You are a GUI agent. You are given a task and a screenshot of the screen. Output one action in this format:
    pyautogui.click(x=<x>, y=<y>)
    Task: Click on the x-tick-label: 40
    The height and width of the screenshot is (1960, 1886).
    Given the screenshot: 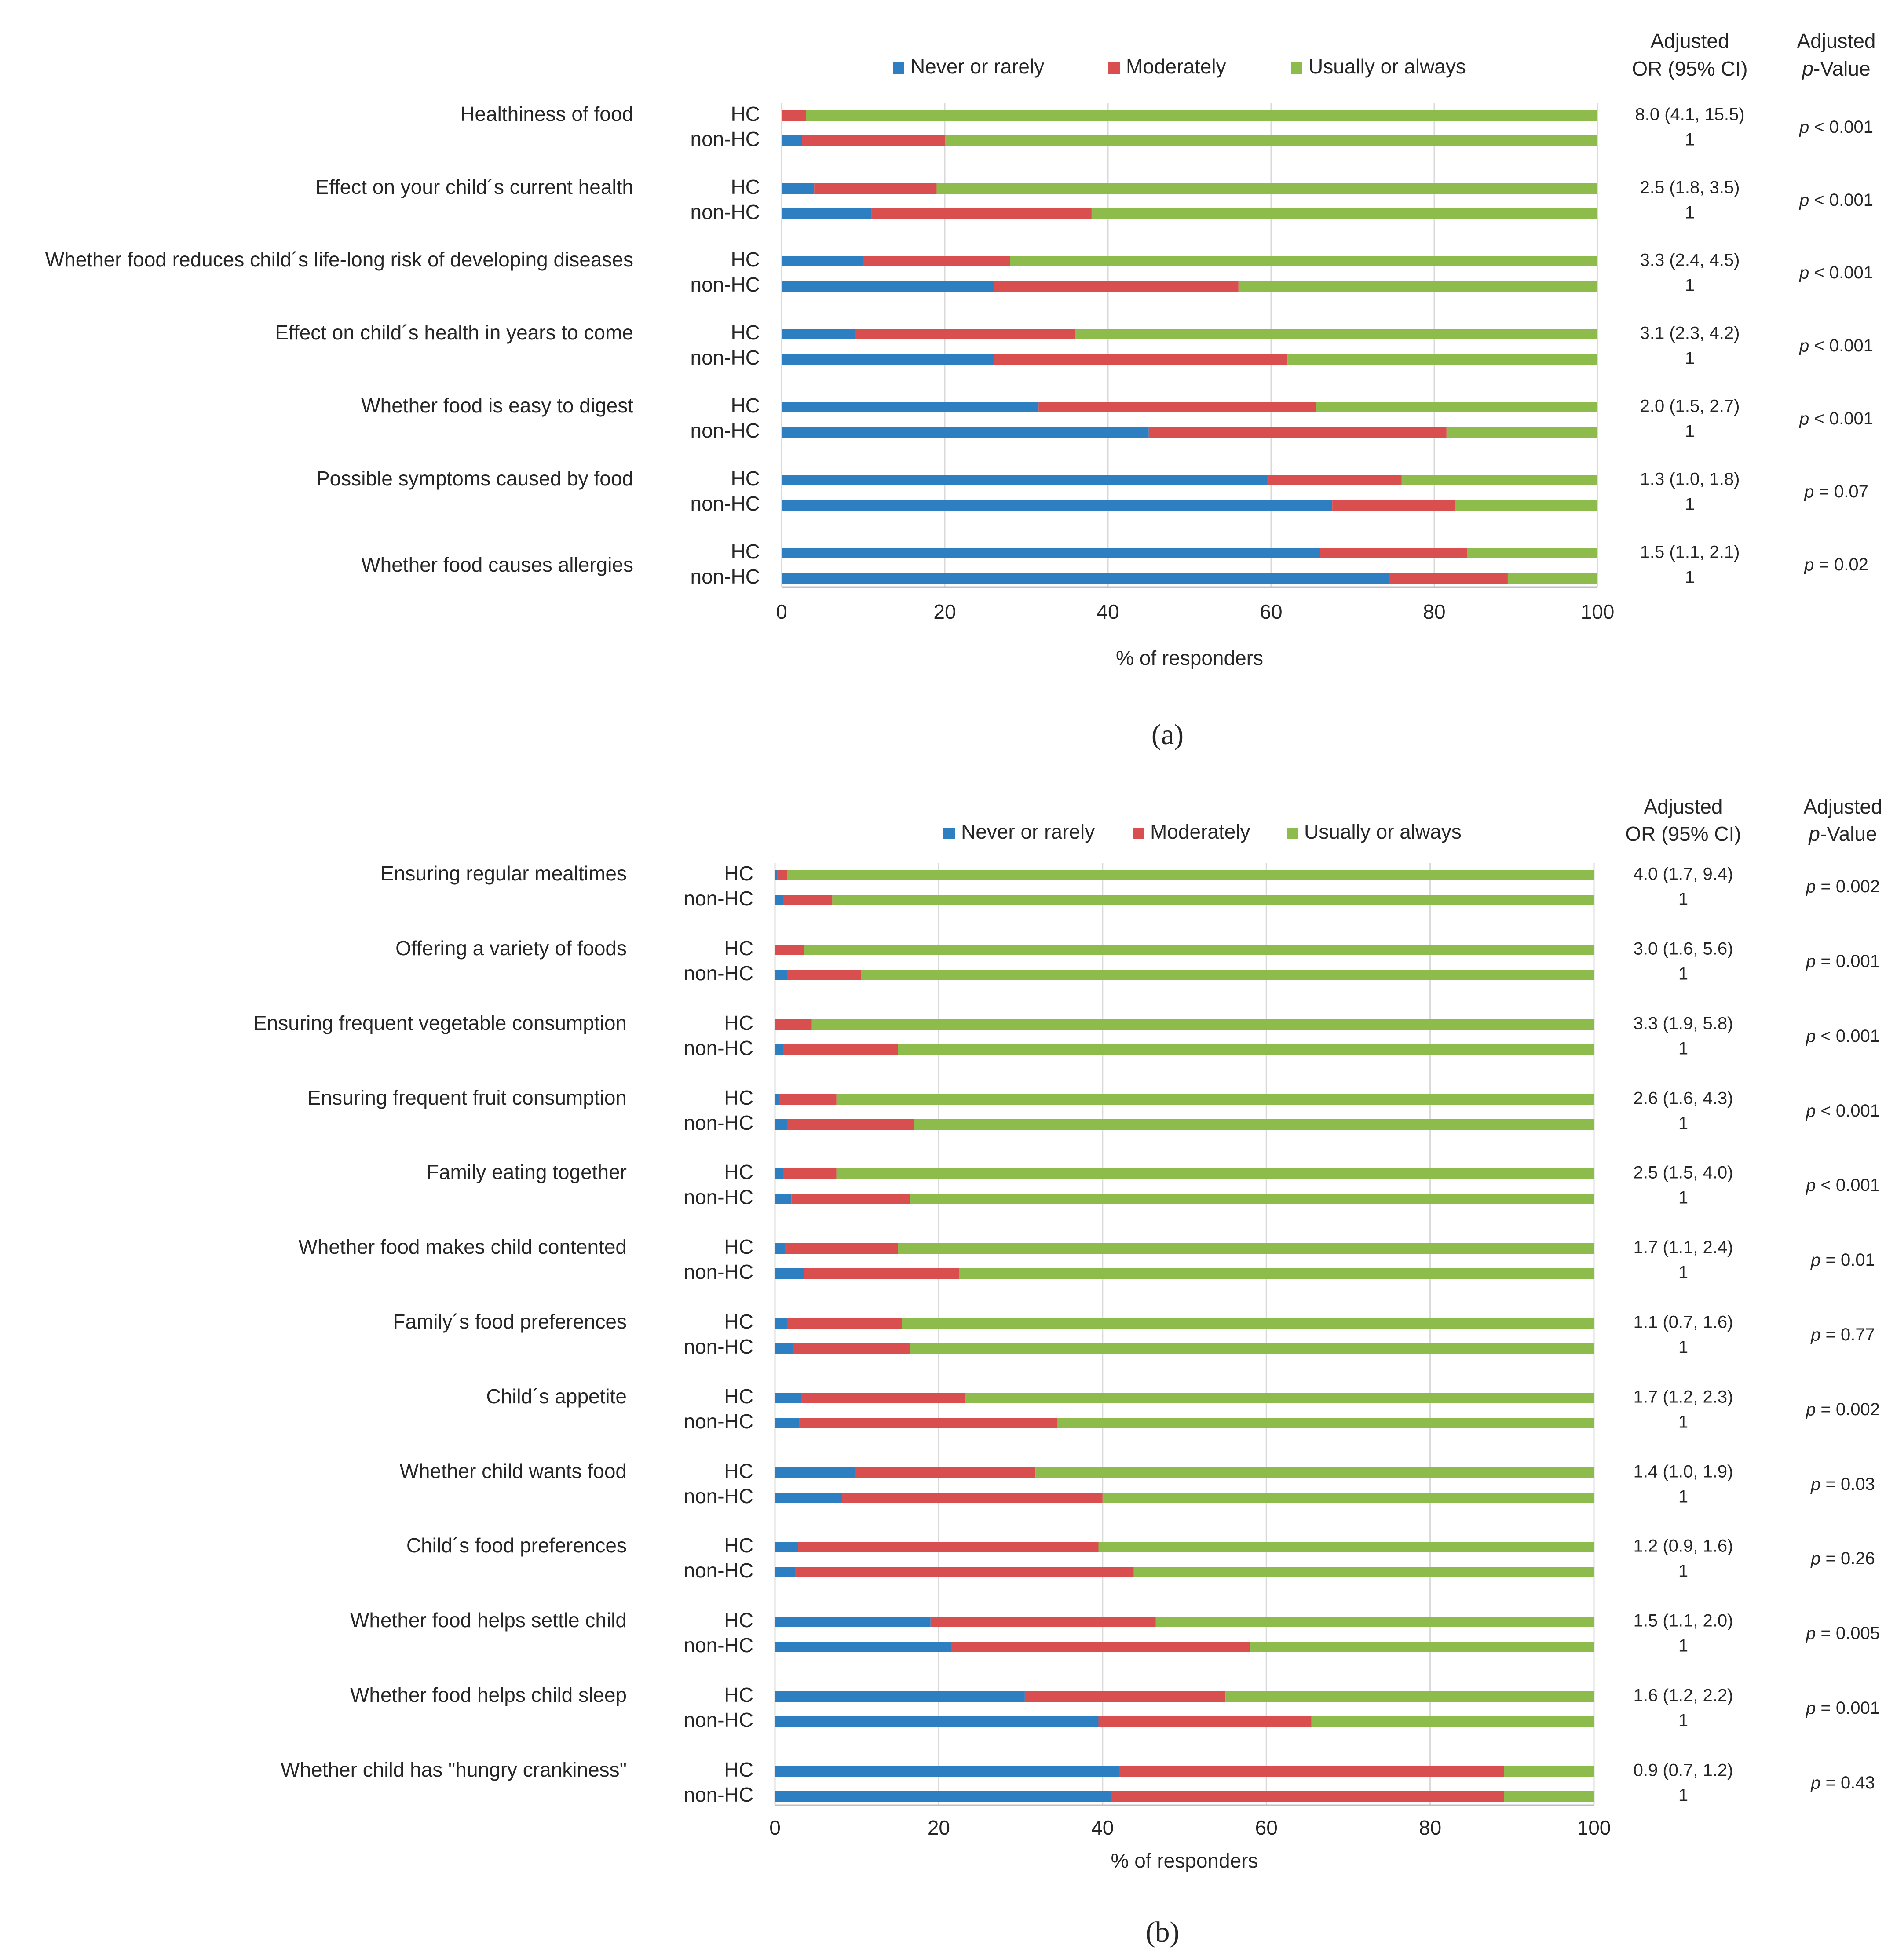 What is the action you would take?
    pyautogui.click(x=1102, y=1827)
    